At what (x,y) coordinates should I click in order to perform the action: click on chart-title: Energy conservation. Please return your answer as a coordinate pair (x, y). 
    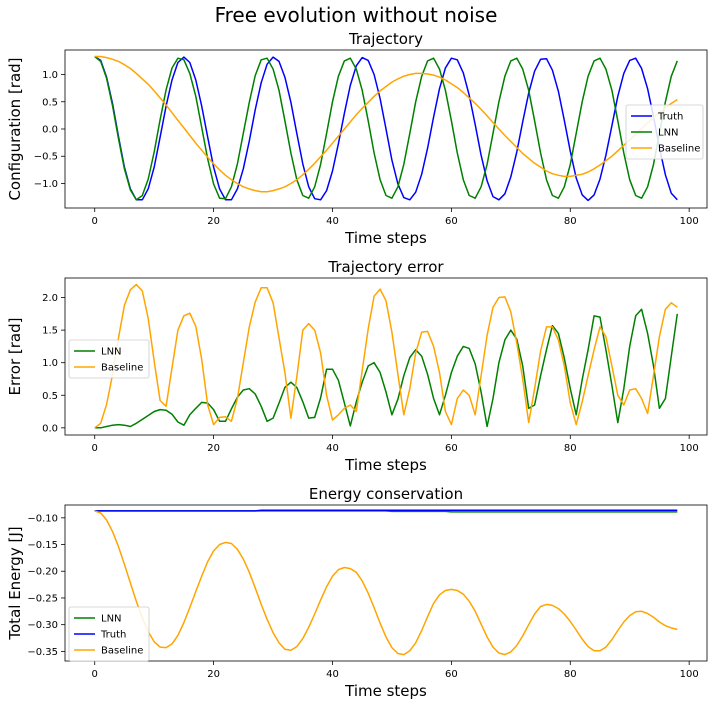
    Looking at the image, I should click on (386, 494).